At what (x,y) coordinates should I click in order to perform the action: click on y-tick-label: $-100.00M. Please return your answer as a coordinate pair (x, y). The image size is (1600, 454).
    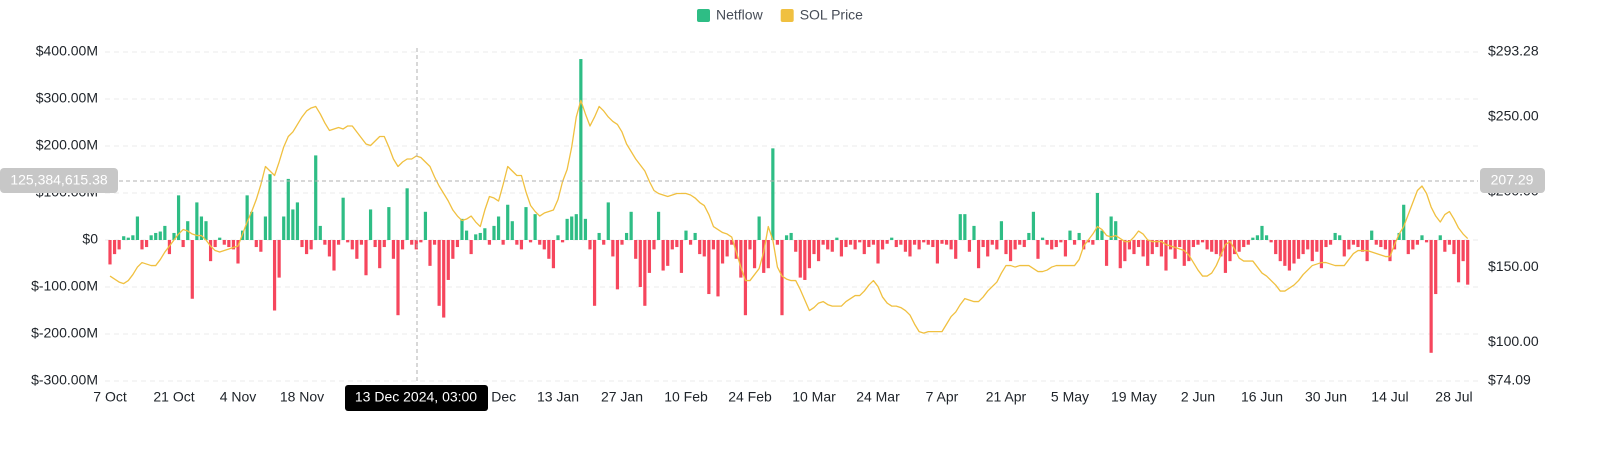
    Looking at the image, I should click on (64, 286).